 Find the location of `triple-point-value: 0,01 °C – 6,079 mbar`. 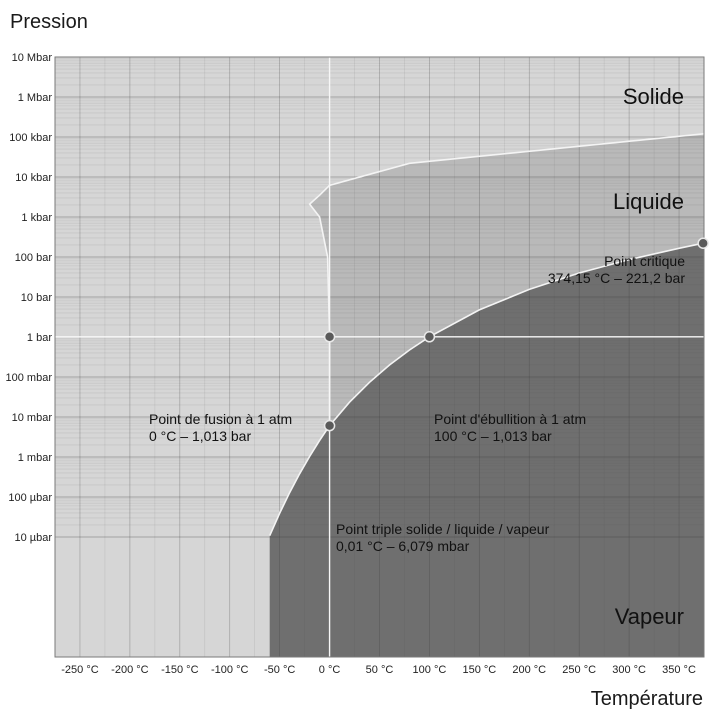

triple-point-value: 0,01 °C – 6,079 mbar is located at coordinates (403, 546).